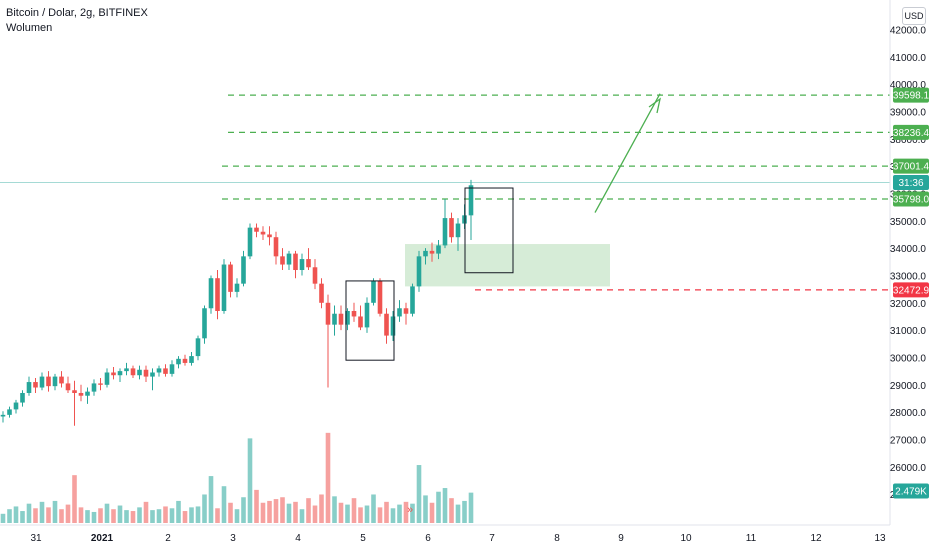  What do you see at coordinates (908, 31) in the screenshot?
I see `price-tick-label: 42000.0` at bounding box center [908, 31].